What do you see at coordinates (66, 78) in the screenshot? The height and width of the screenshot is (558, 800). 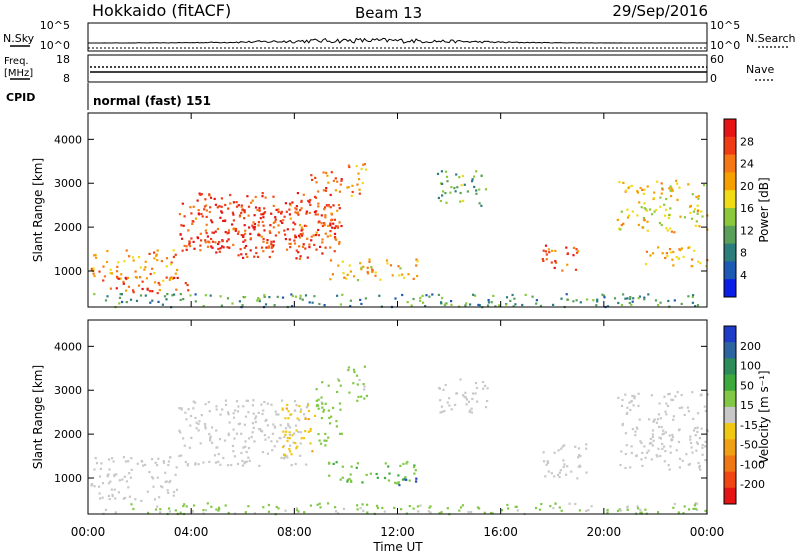 I see `freq-tick-bottom: 8` at bounding box center [66, 78].